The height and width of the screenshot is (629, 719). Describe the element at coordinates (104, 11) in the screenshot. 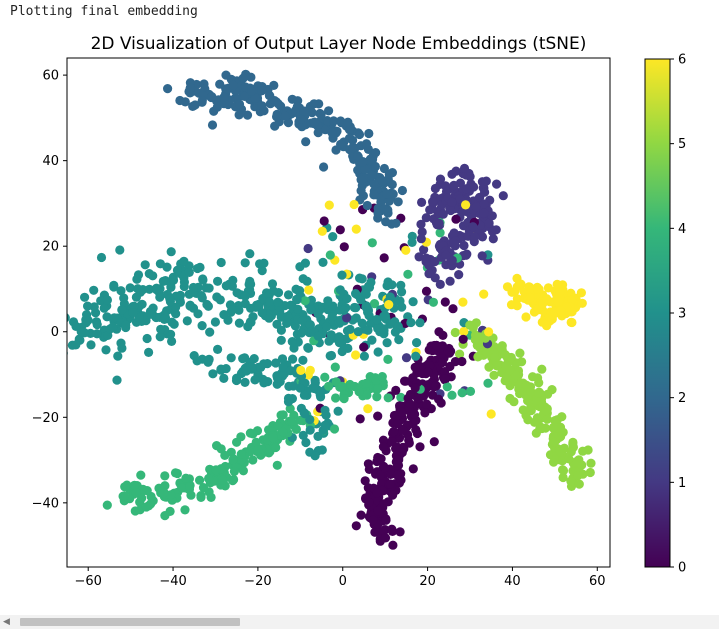

I see `cell-output-text: Plotting final embedding` at that location.